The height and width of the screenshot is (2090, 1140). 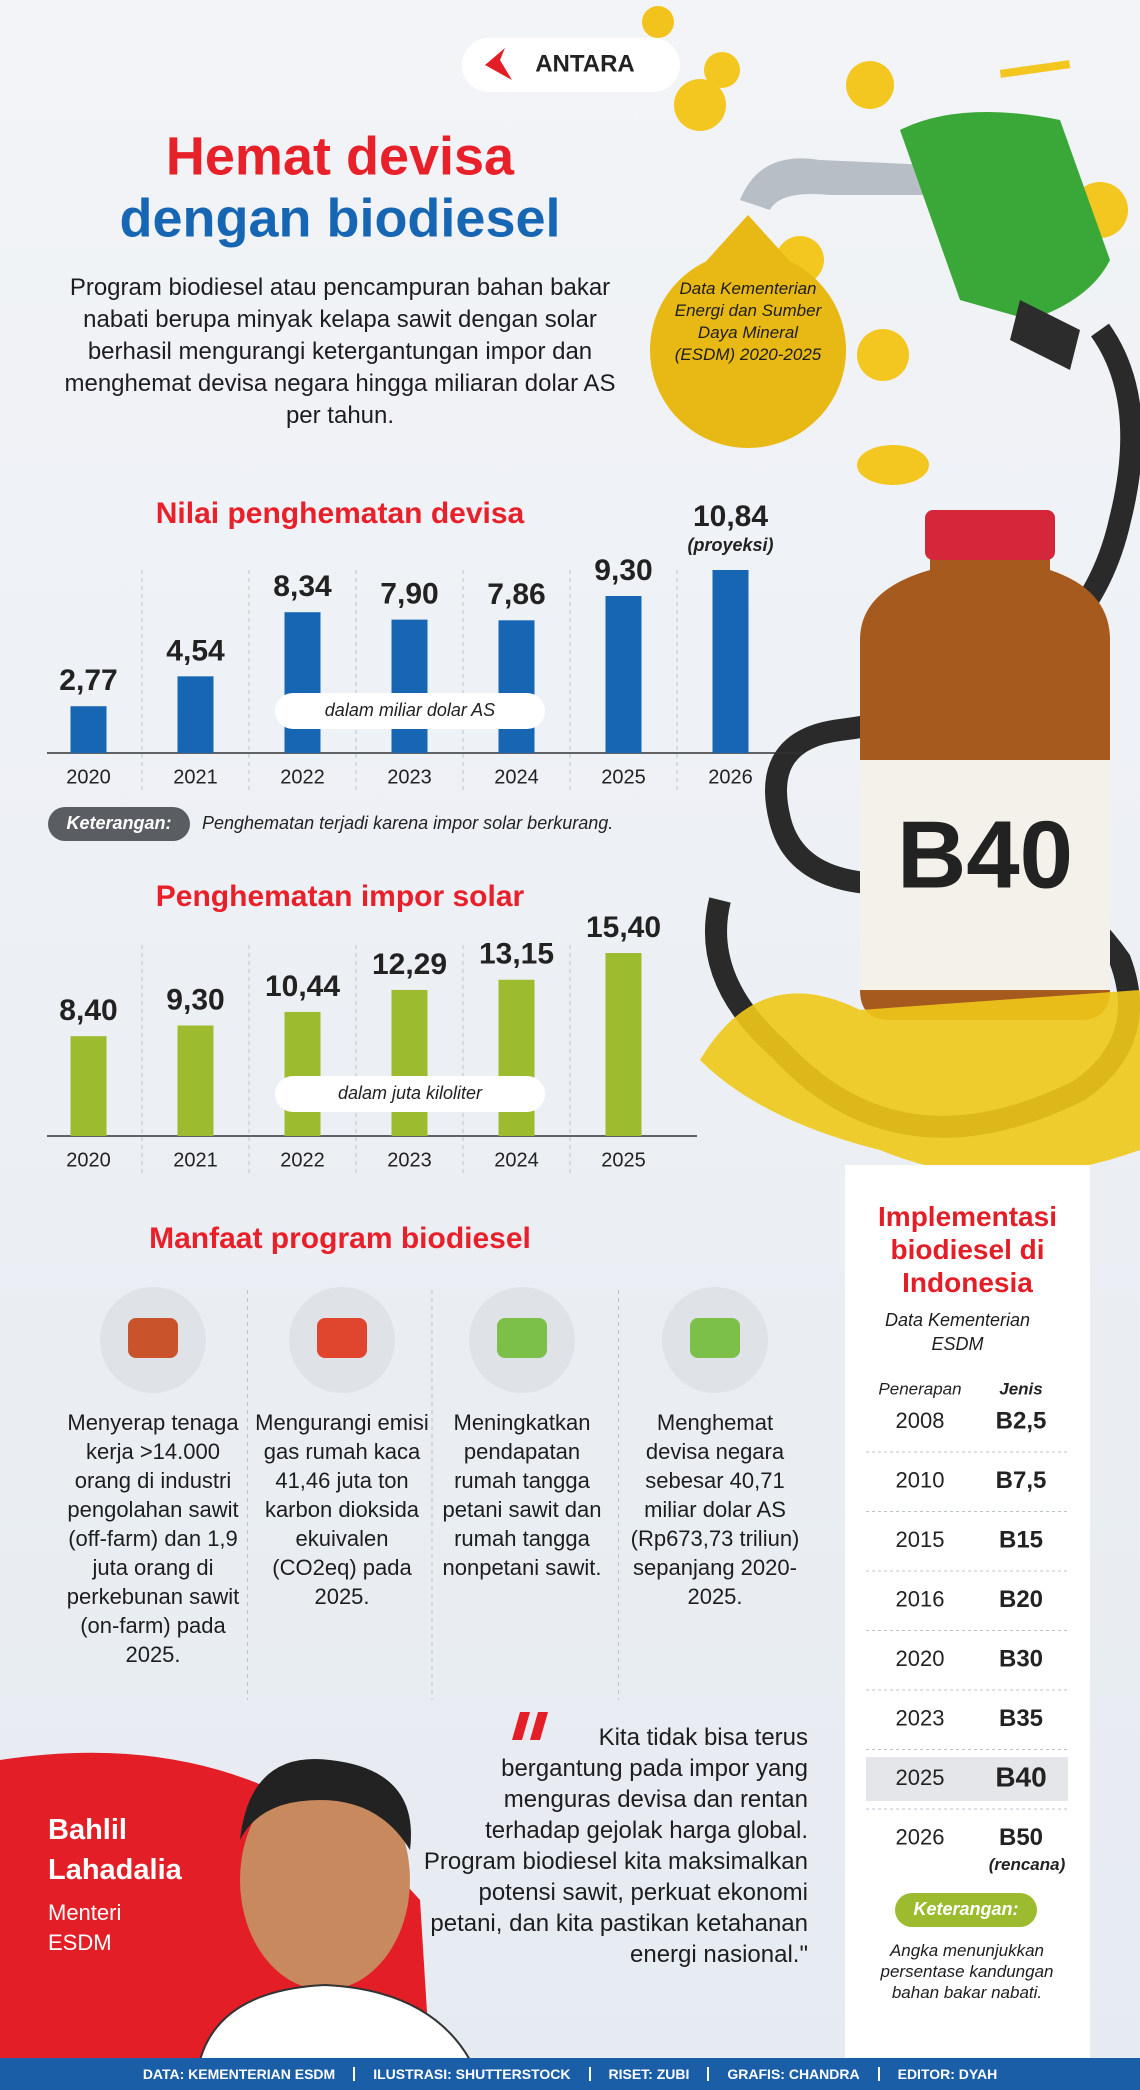 I want to click on chart-title: Penghematan impor solar, so click(x=340, y=896).